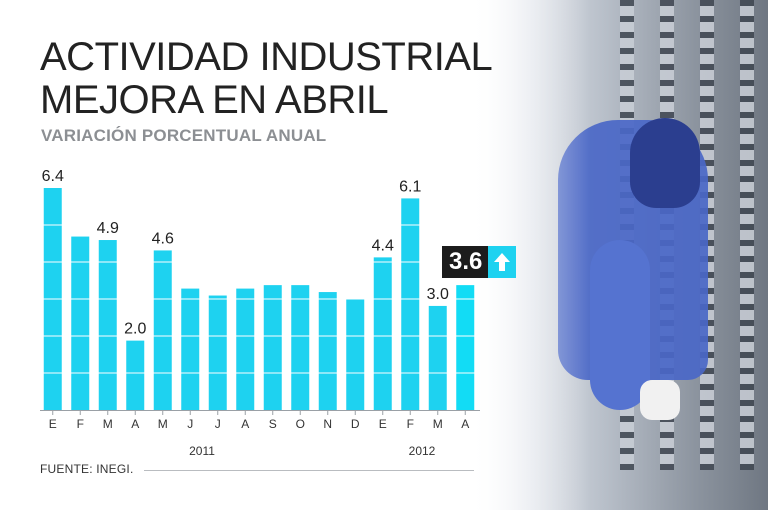 The width and height of the screenshot is (768, 510). I want to click on highlight-callout: 3.6, so click(479, 262).